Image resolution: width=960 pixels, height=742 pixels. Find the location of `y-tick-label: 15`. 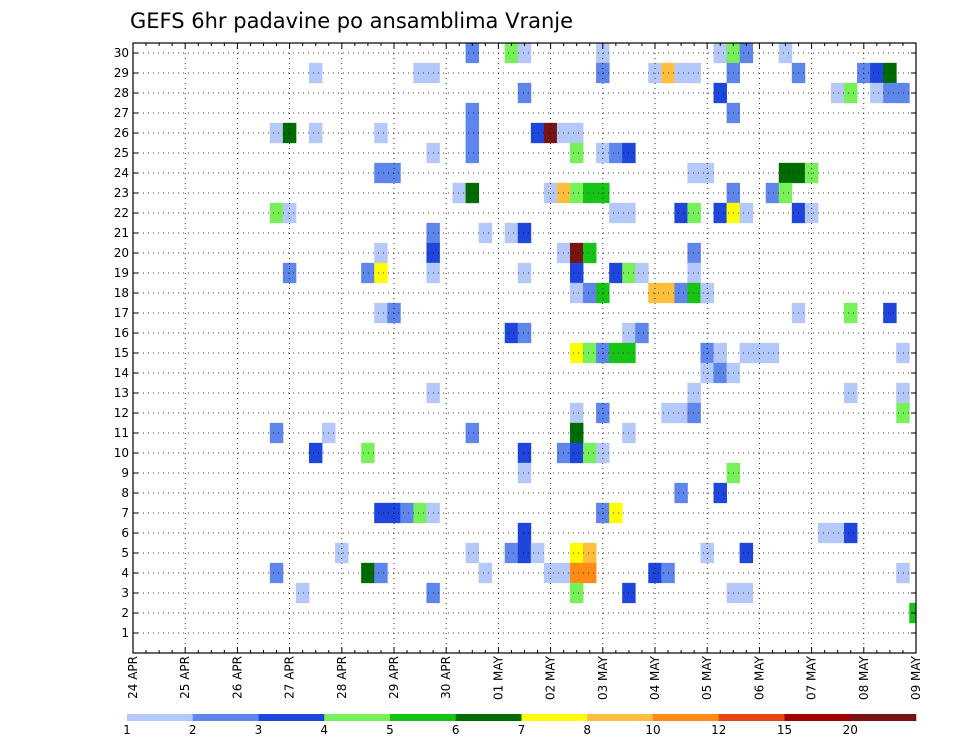

y-tick-label: 15 is located at coordinates (121, 353).